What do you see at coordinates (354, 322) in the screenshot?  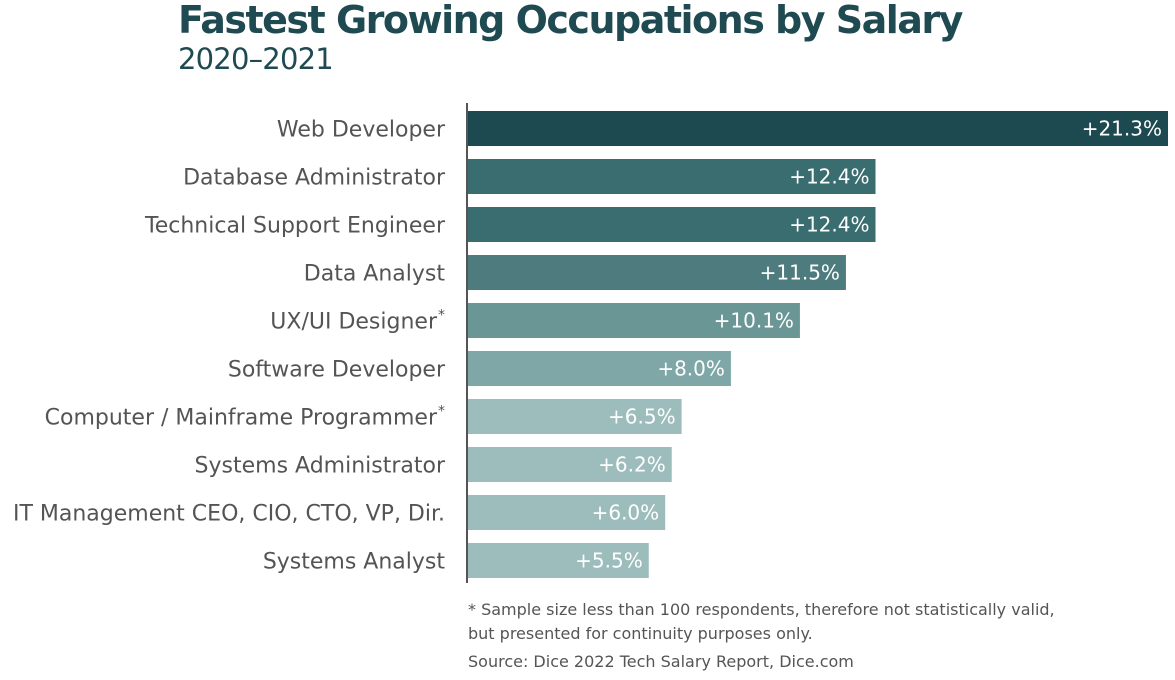 I see `category-label-5: UX/UI Designer` at bounding box center [354, 322].